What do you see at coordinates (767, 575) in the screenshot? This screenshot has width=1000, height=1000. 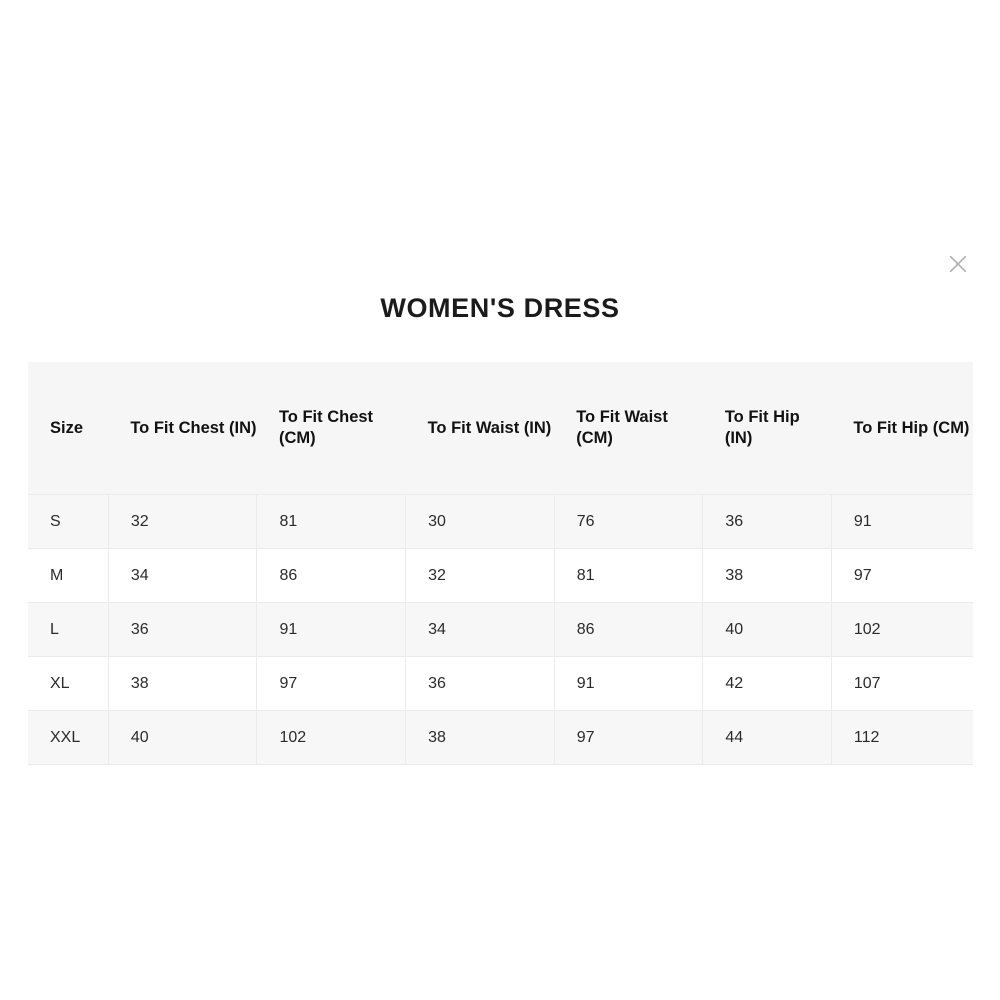 I see `cell-hip-in: 38` at bounding box center [767, 575].